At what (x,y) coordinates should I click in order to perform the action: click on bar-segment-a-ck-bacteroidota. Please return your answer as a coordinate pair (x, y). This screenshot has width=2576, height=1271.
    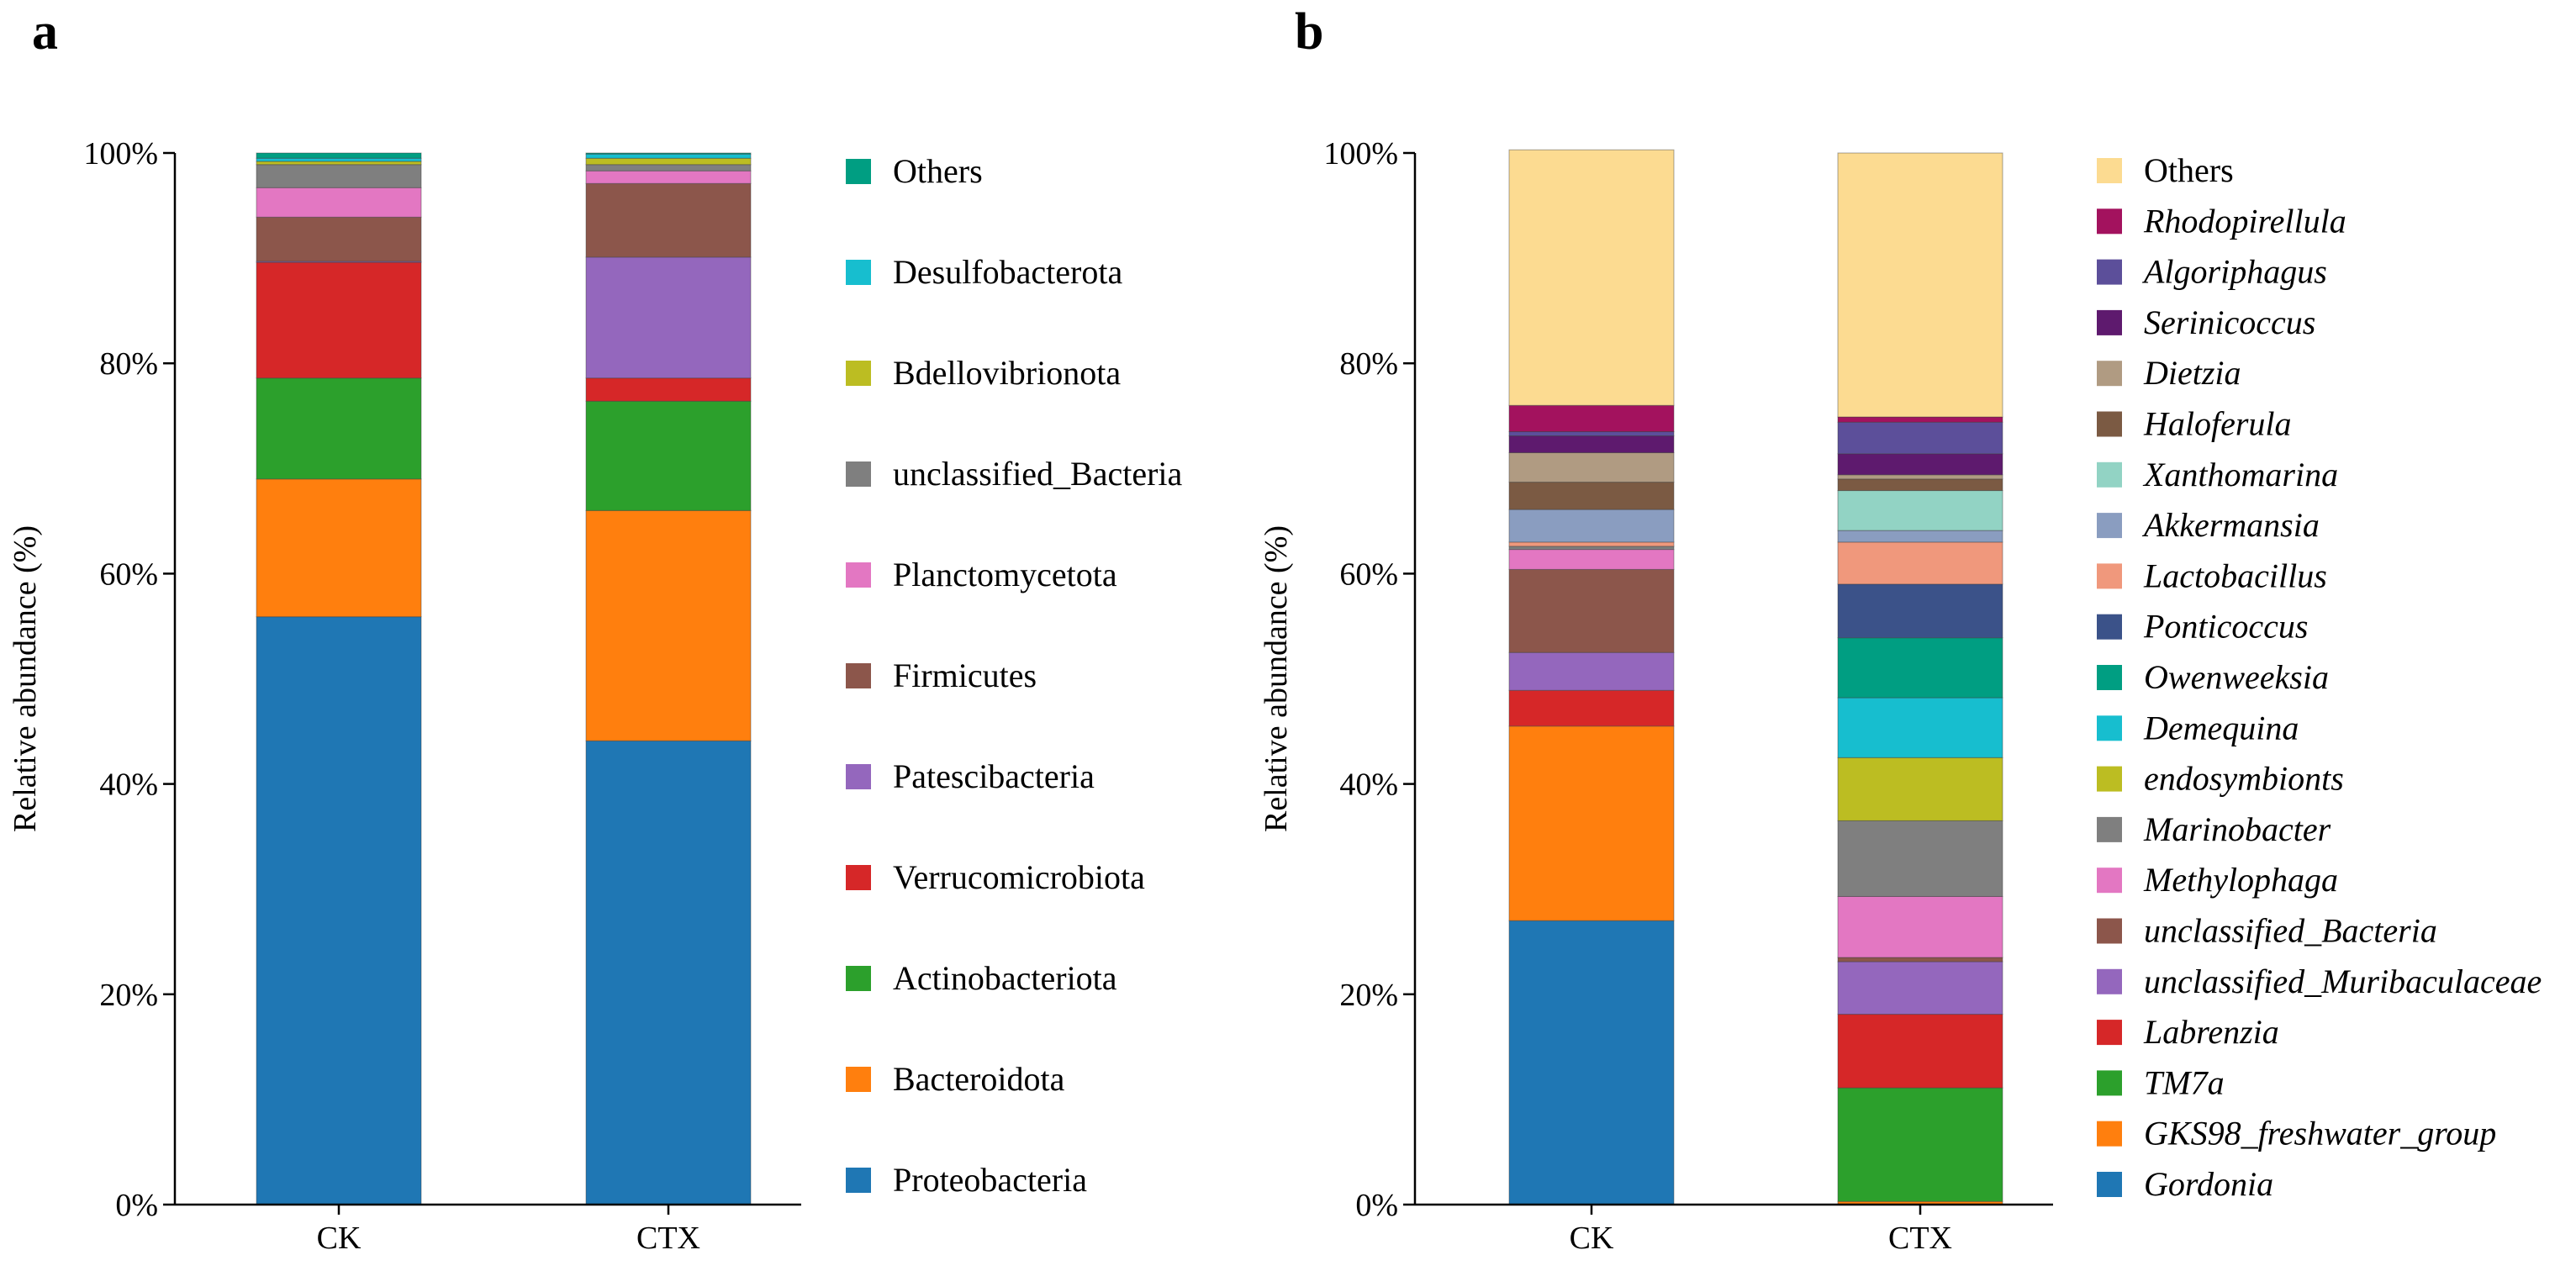
    Looking at the image, I should click on (339, 548).